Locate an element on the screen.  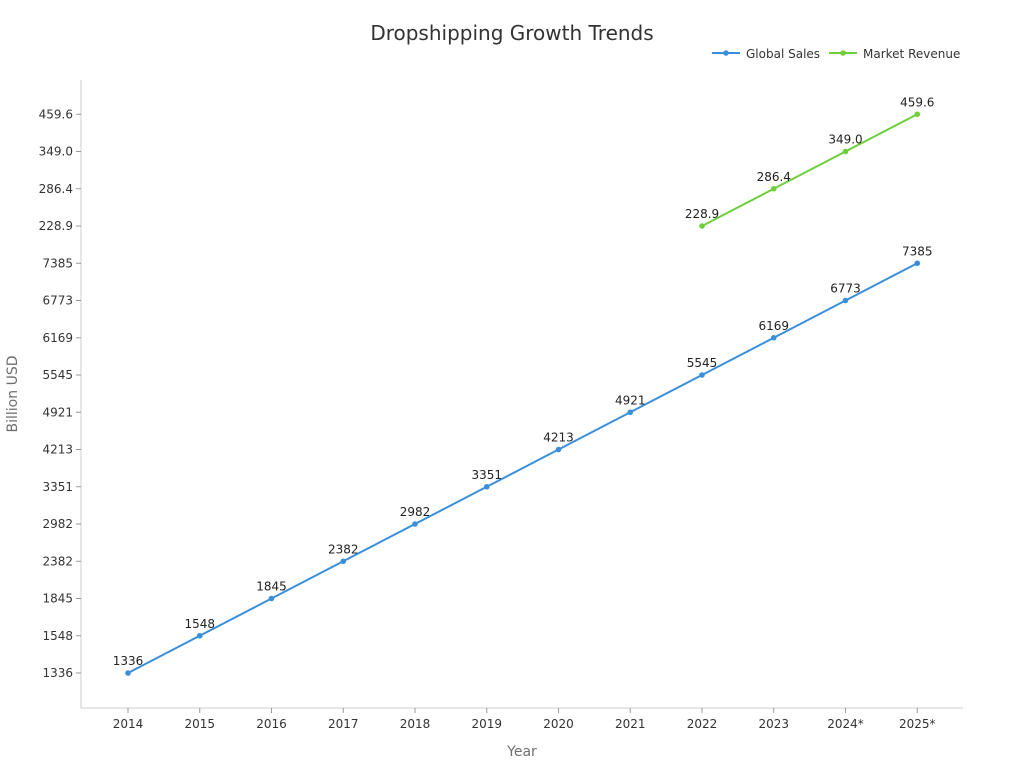
legend-label: Global Sales is located at coordinates (783, 54).